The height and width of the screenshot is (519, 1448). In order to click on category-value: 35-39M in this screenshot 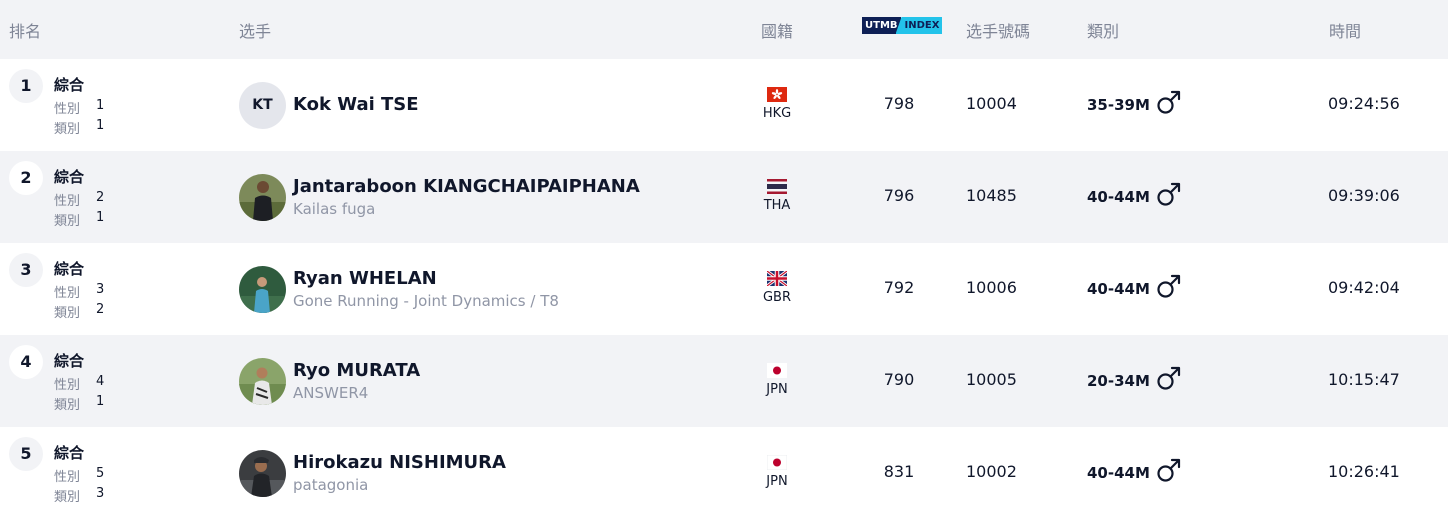, I will do `click(1118, 105)`.